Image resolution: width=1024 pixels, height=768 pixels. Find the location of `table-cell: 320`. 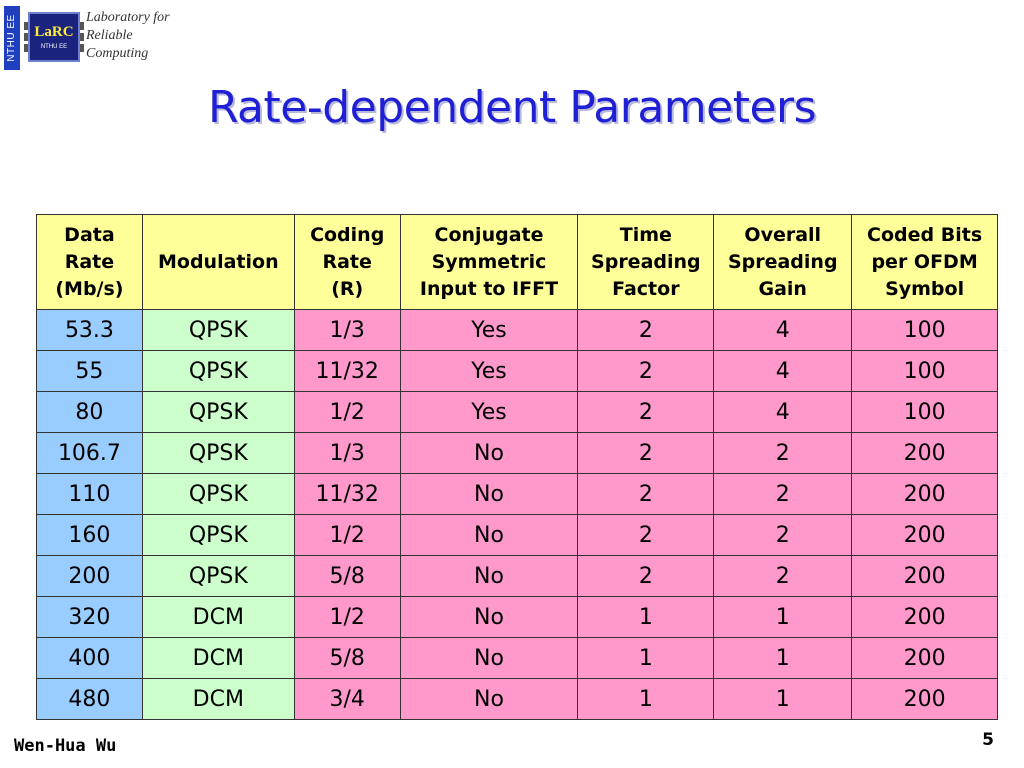

table-cell: 320 is located at coordinates (89, 617).